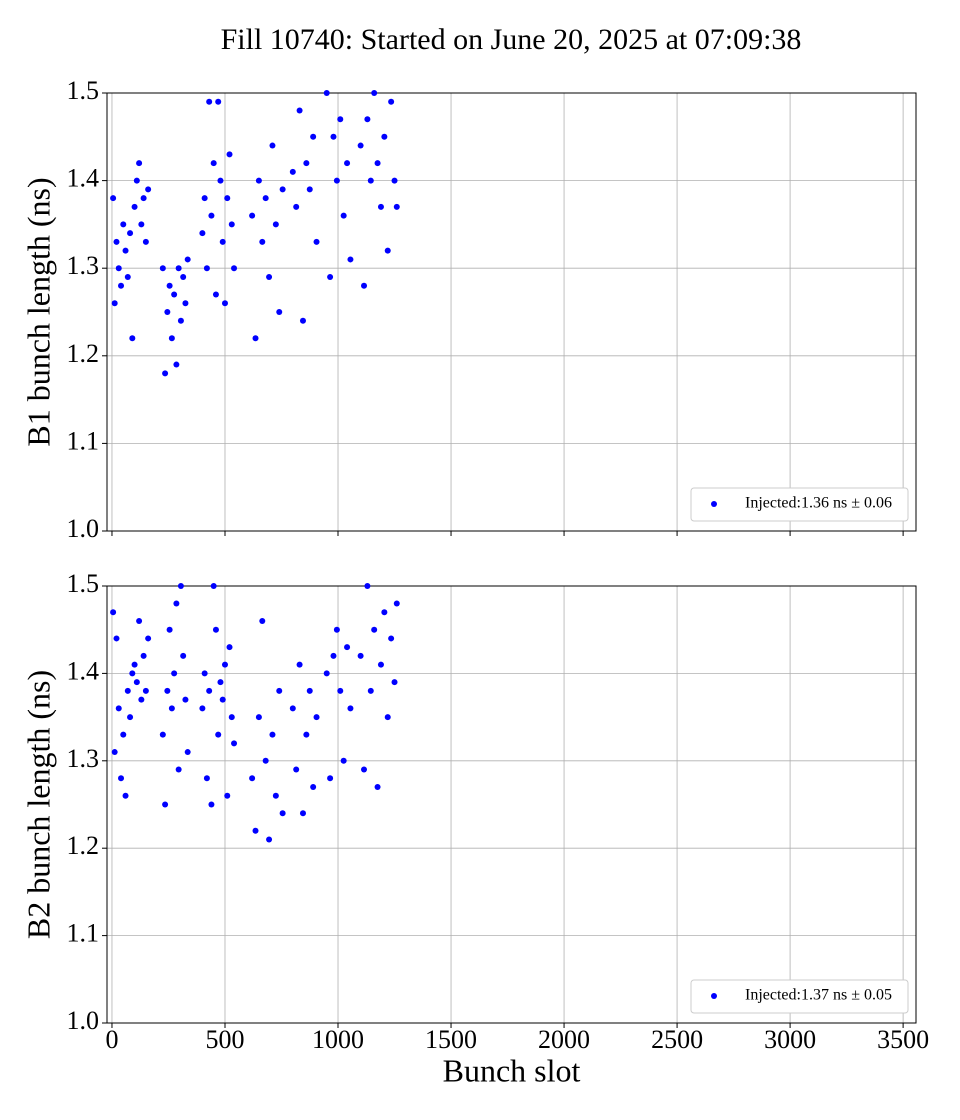  Describe the element at coordinates (38, 311) in the screenshot. I see `y-axis-label: B1 bunch length (ns)` at that location.